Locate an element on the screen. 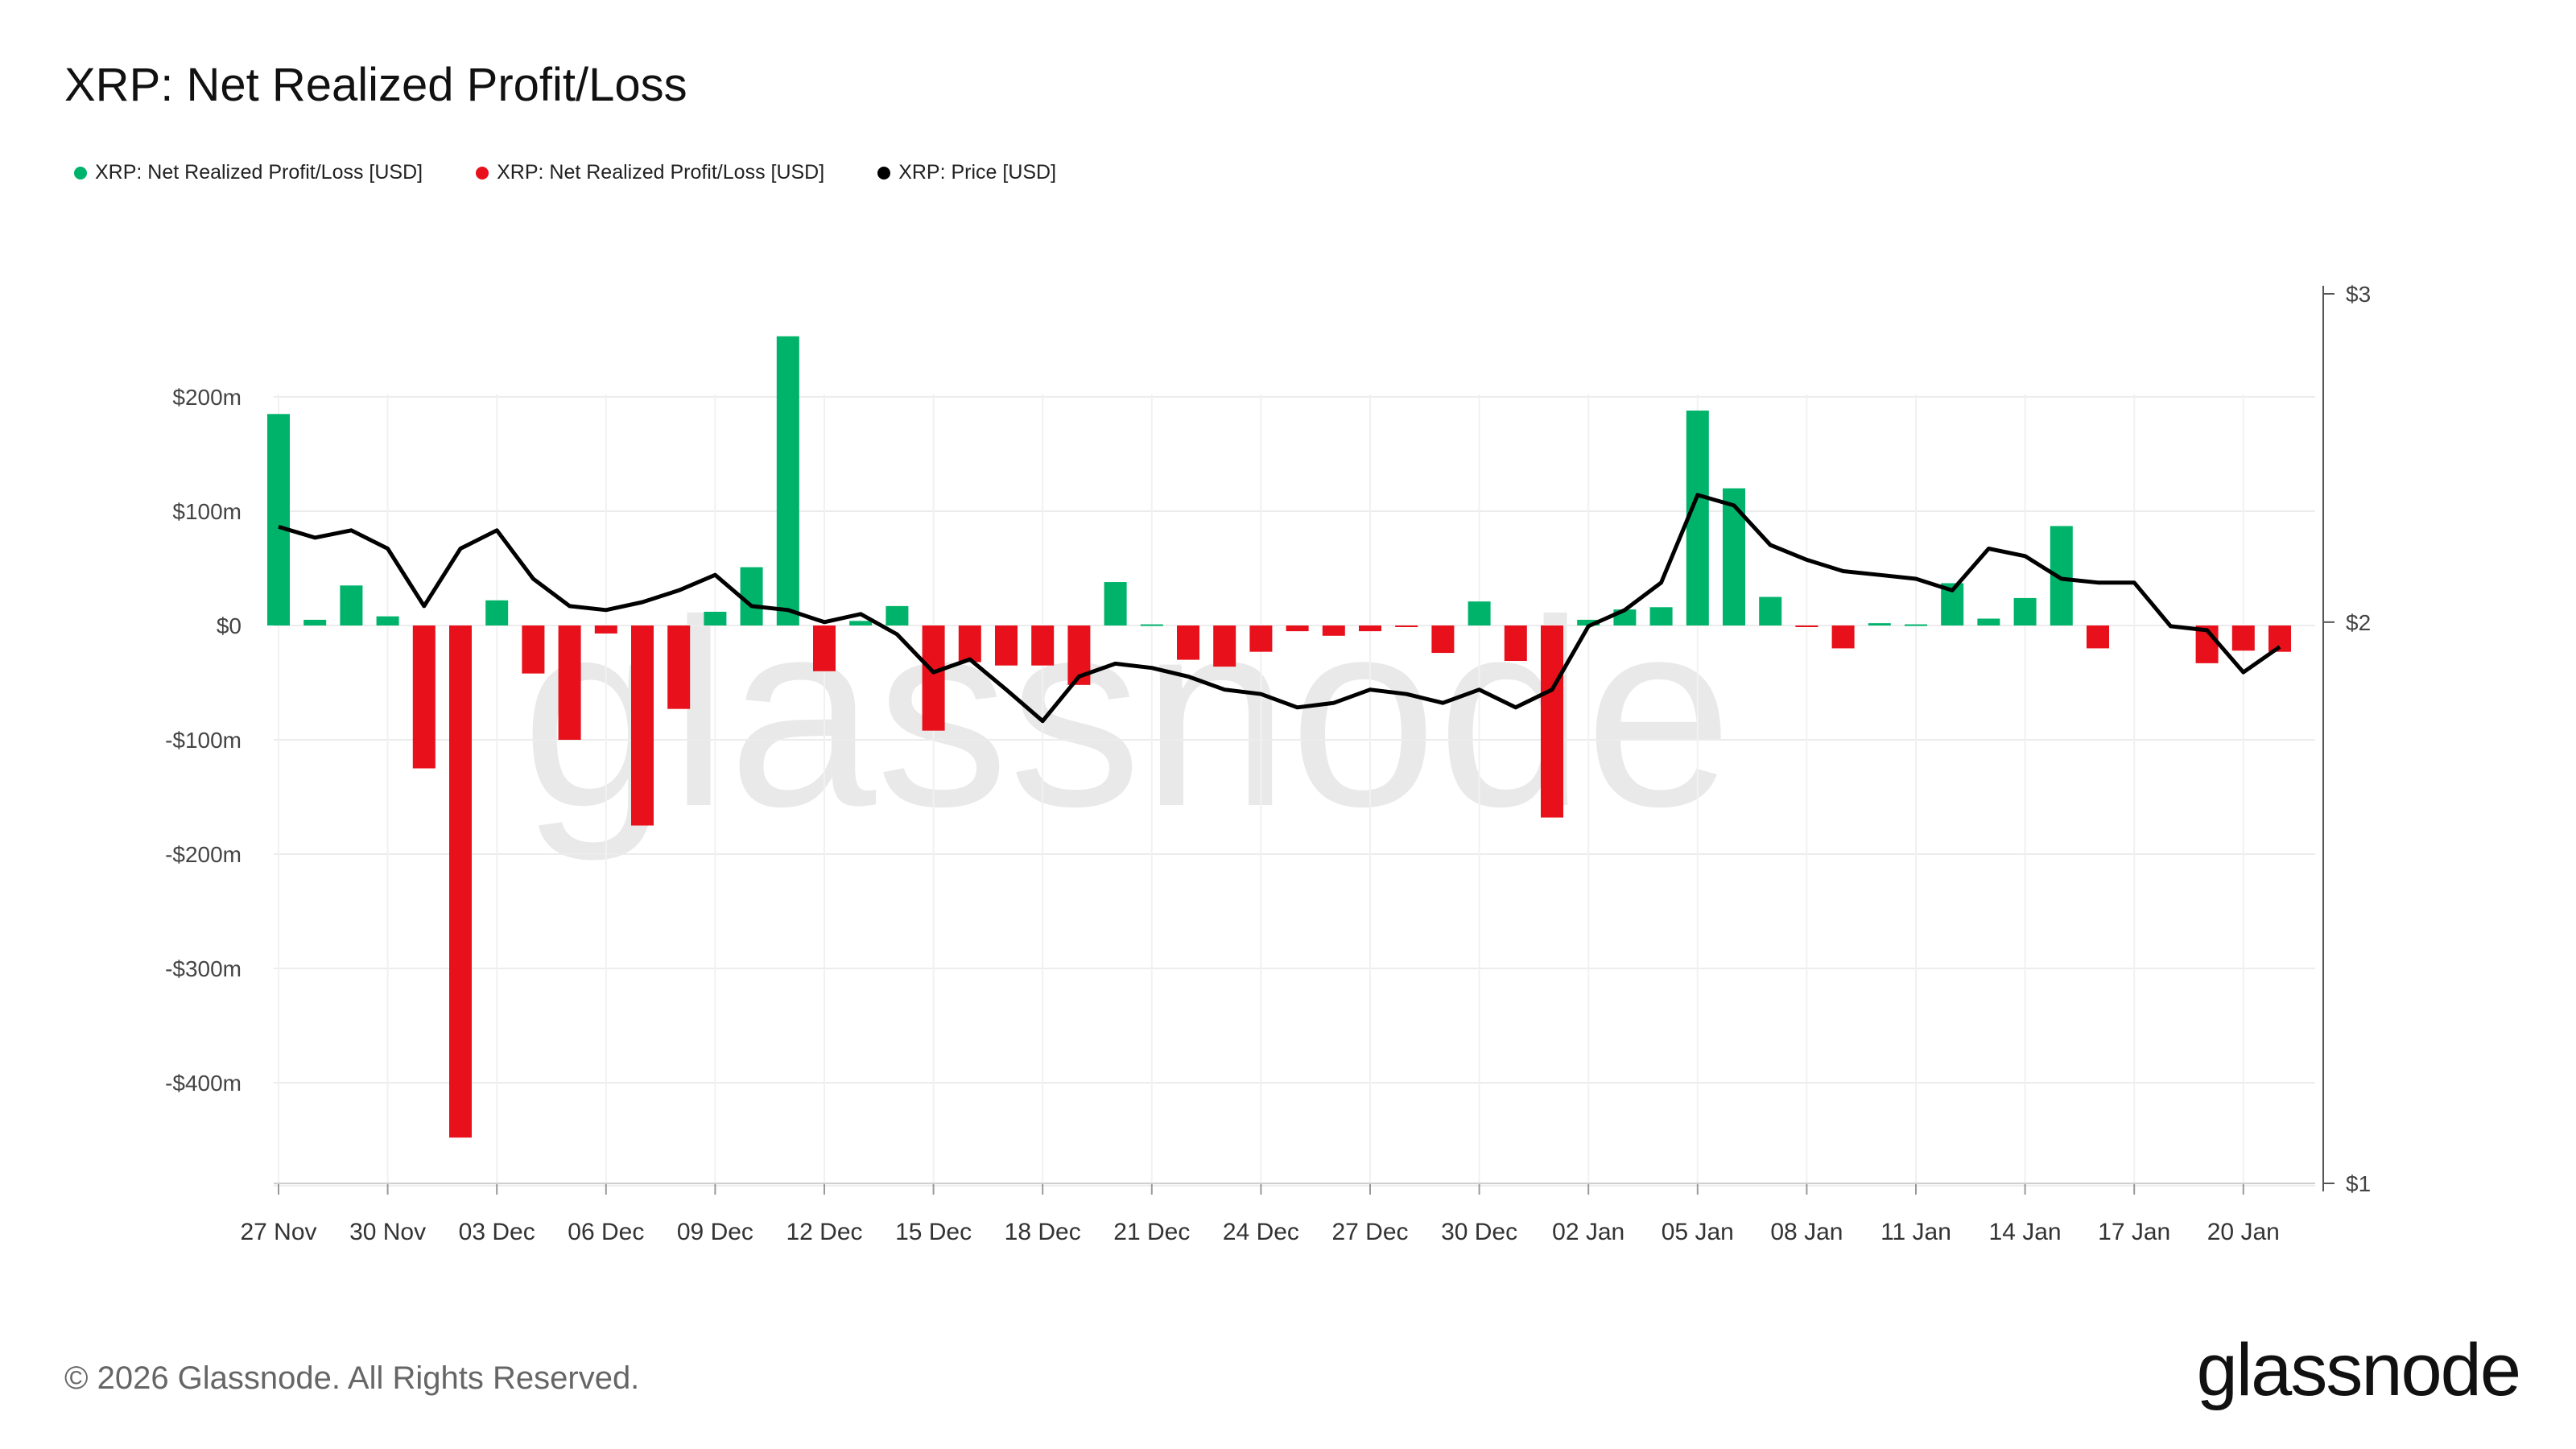 This screenshot has height=1449, width=2576. y-tick-label: -$100m is located at coordinates (203, 740).